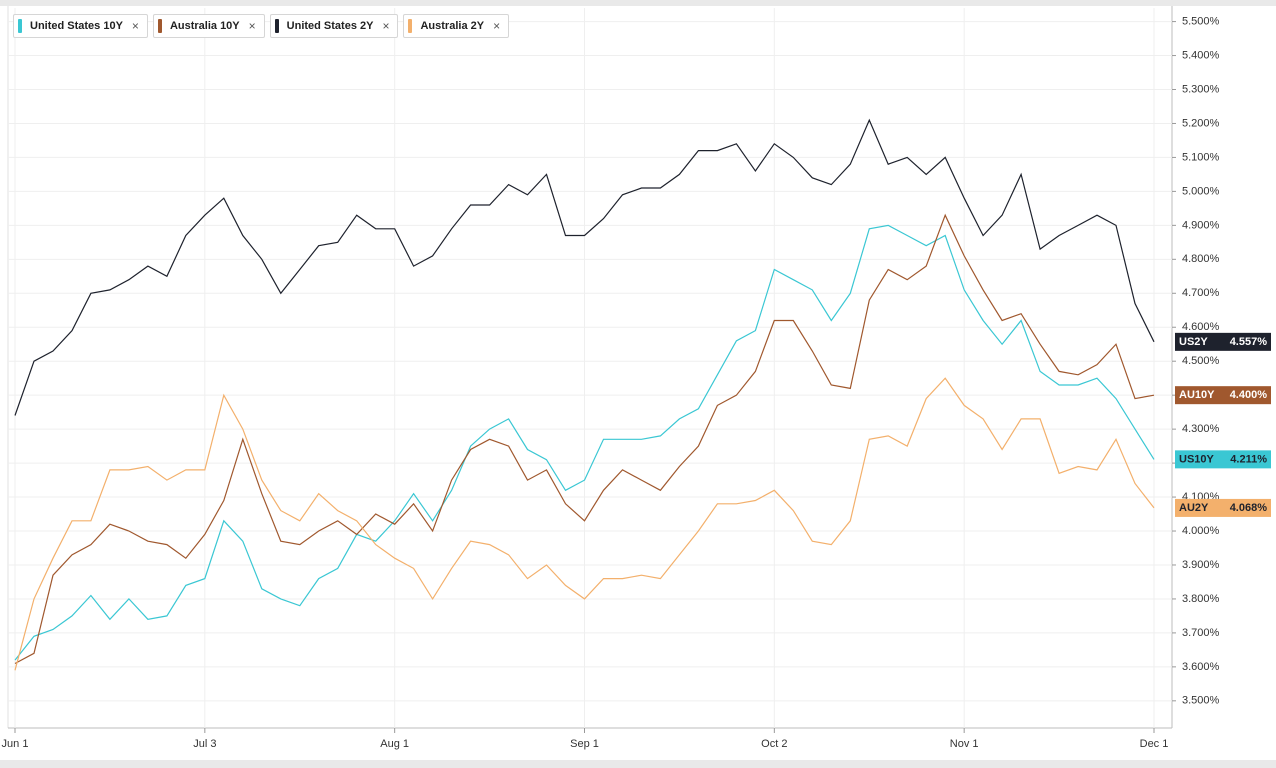 This screenshot has height=768, width=1276. I want to click on y-tick-label: 3.800%, so click(1201, 599).